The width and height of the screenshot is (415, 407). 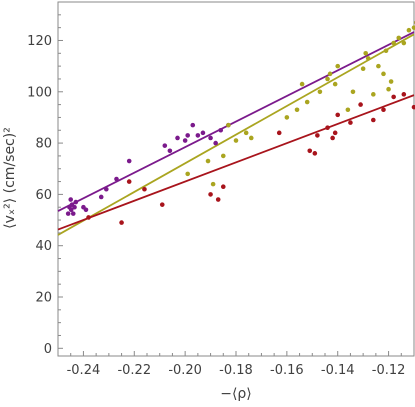 I want to click on x-tick-label: -0.24, so click(x=84, y=370).